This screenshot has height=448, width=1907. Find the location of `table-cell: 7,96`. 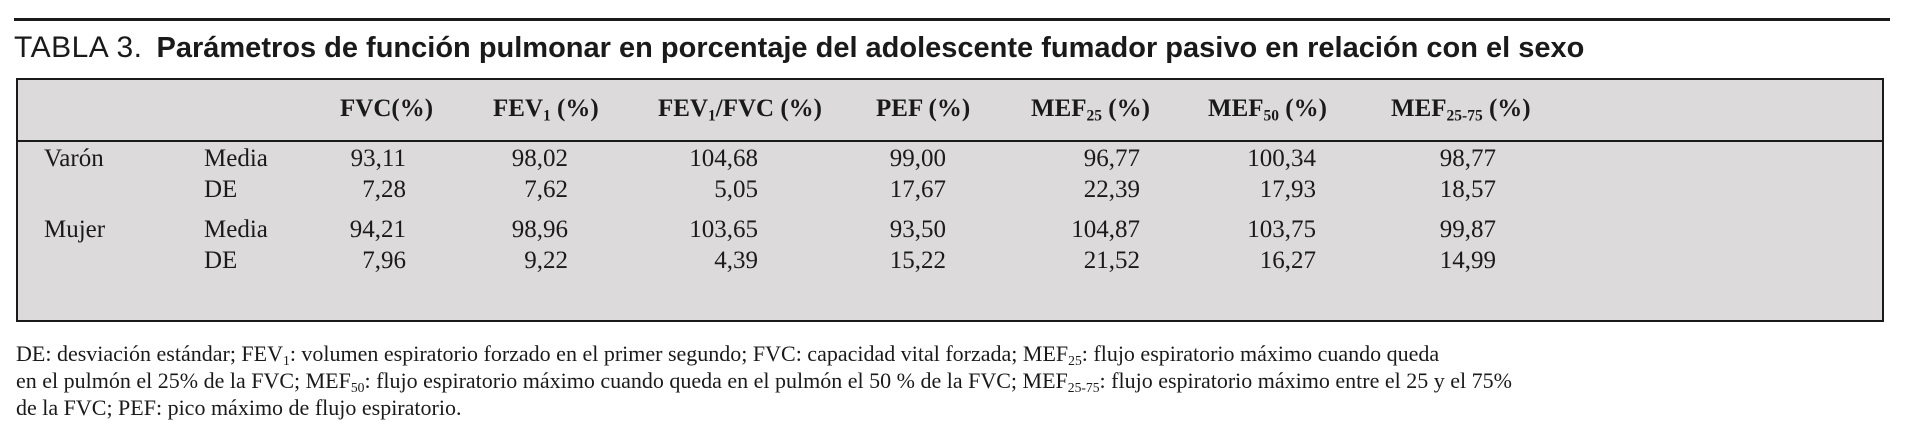

table-cell: 7,96 is located at coordinates (384, 260).